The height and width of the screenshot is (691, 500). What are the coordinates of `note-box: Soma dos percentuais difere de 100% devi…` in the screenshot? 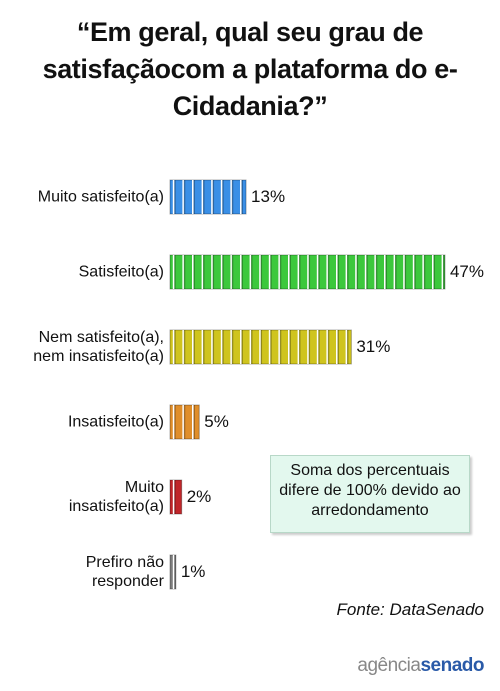 It's located at (370, 494).